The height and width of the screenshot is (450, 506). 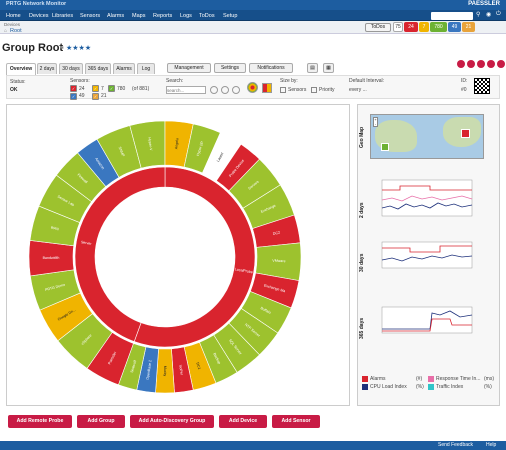 I want to click on legend-swatch-traffic, so click(x=431, y=387).